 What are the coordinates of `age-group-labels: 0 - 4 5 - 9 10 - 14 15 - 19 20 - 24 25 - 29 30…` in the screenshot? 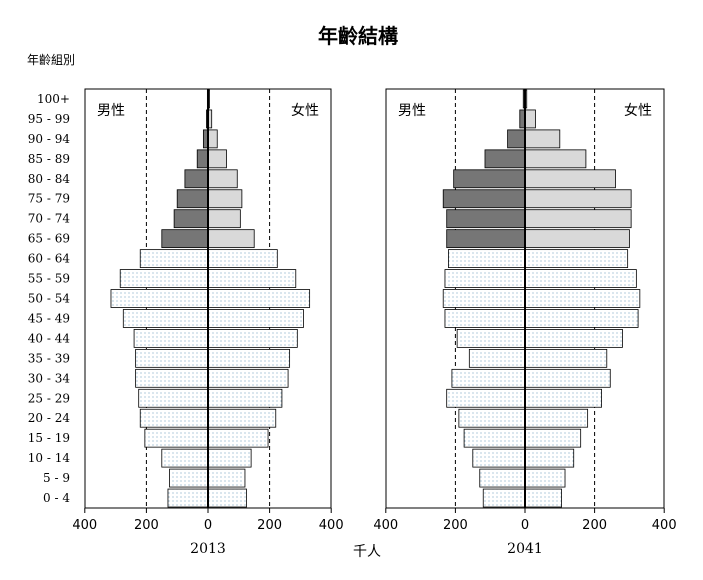 It's located at (49, 298).